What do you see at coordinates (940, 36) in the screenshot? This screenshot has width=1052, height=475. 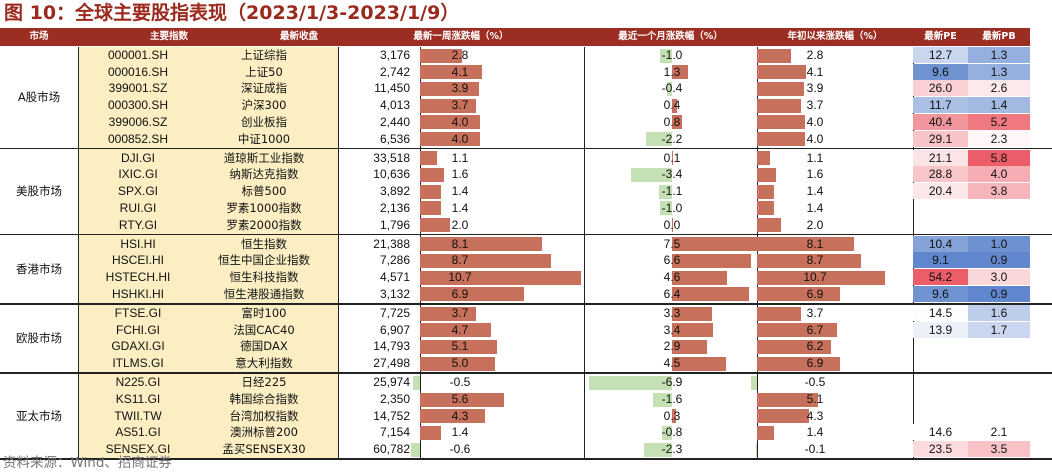 I see `column-header-pe: 最新PE` at bounding box center [940, 36].